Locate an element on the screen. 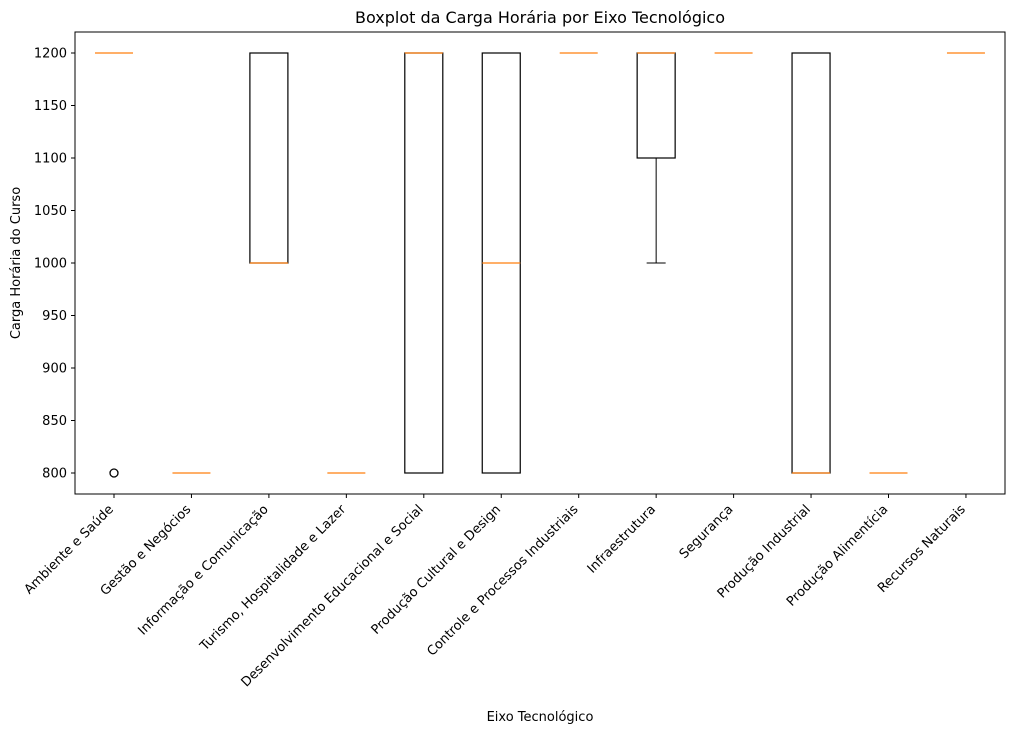 The image size is (1015, 733). y-axis-label: Carga Horária do Curso is located at coordinates (16, 263).